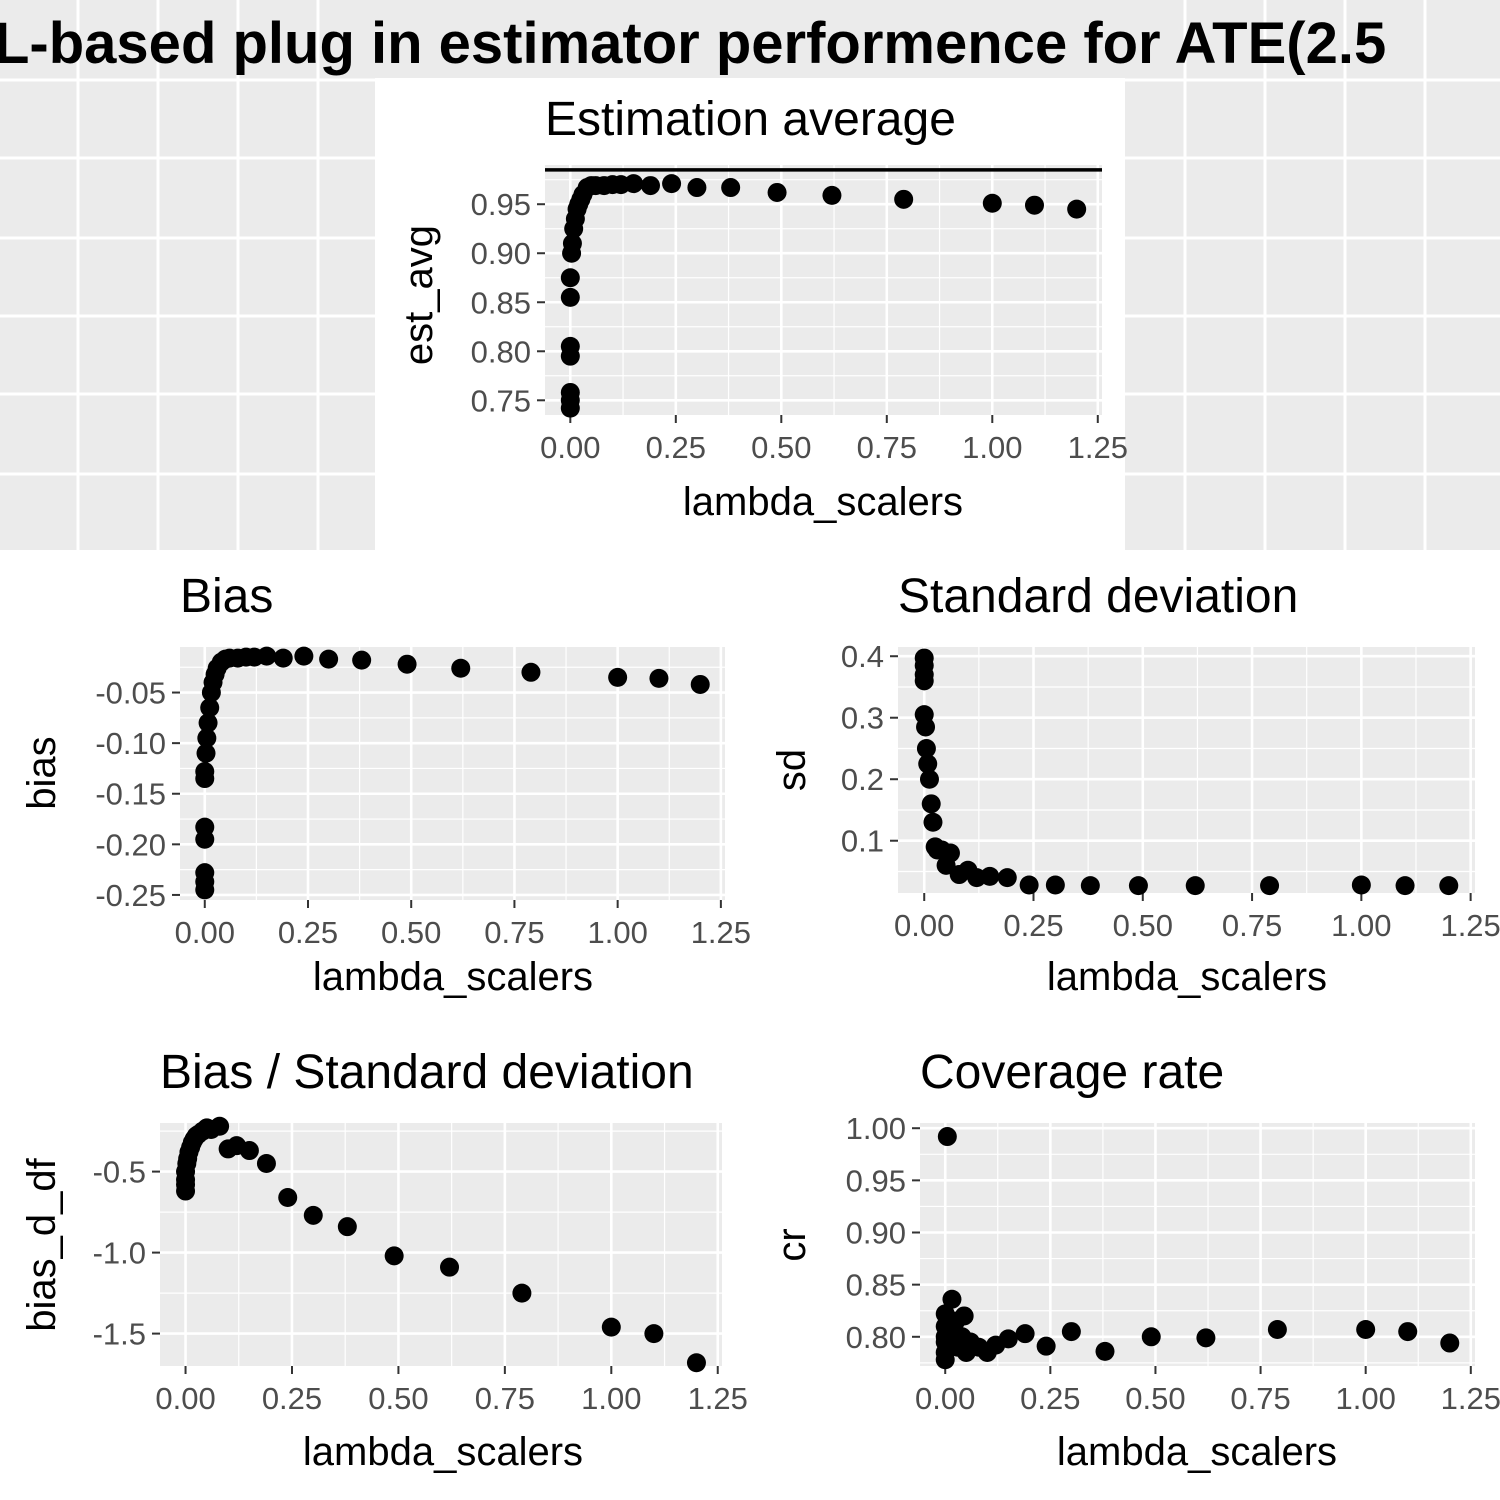 Image resolution: width=1500 pixels, height=1500 pixels. I want to click on y-axis-label: bias_d_df, so click(42, 1244).